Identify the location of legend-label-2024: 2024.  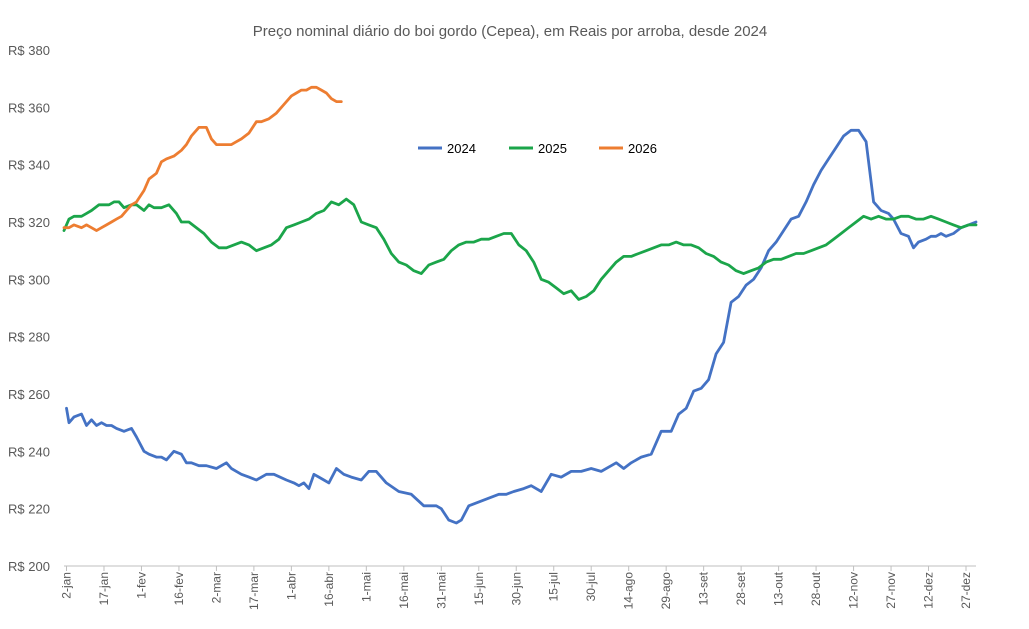
(461, 148).